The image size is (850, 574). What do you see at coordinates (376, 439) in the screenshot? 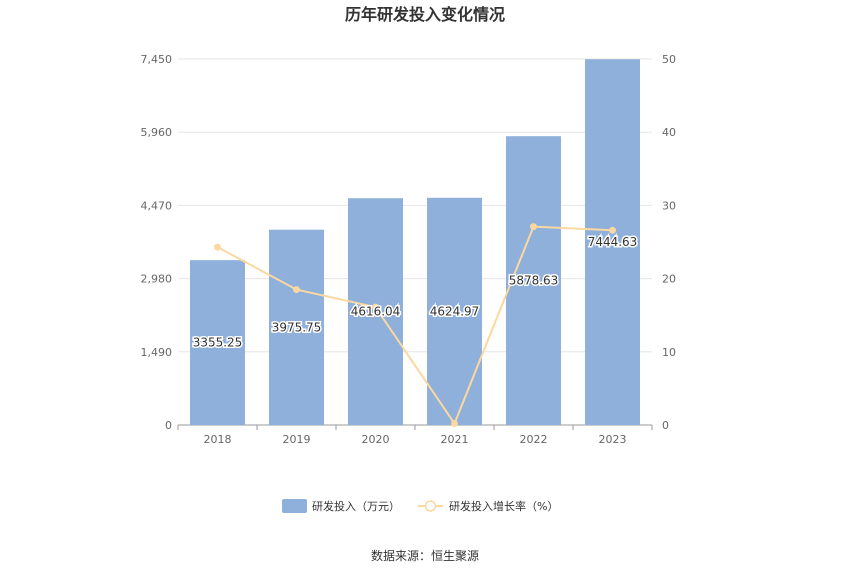
I see `x-tick-label: 2020` at bounding box center [376, 439].